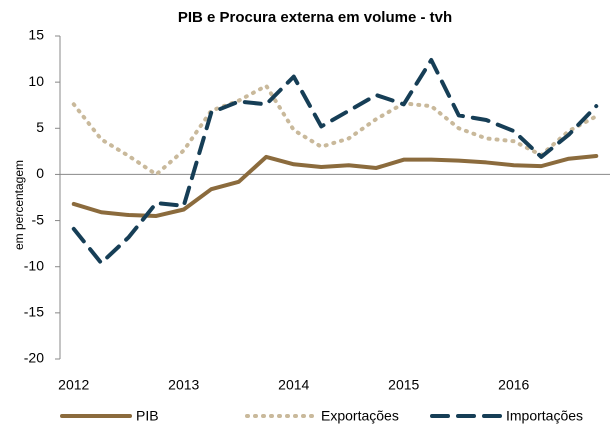 This screenshot has width=615, height=427. Describe the element at coordinates (293, 385) in the screenshot. I see `x-tick-label: 2014` at that location.